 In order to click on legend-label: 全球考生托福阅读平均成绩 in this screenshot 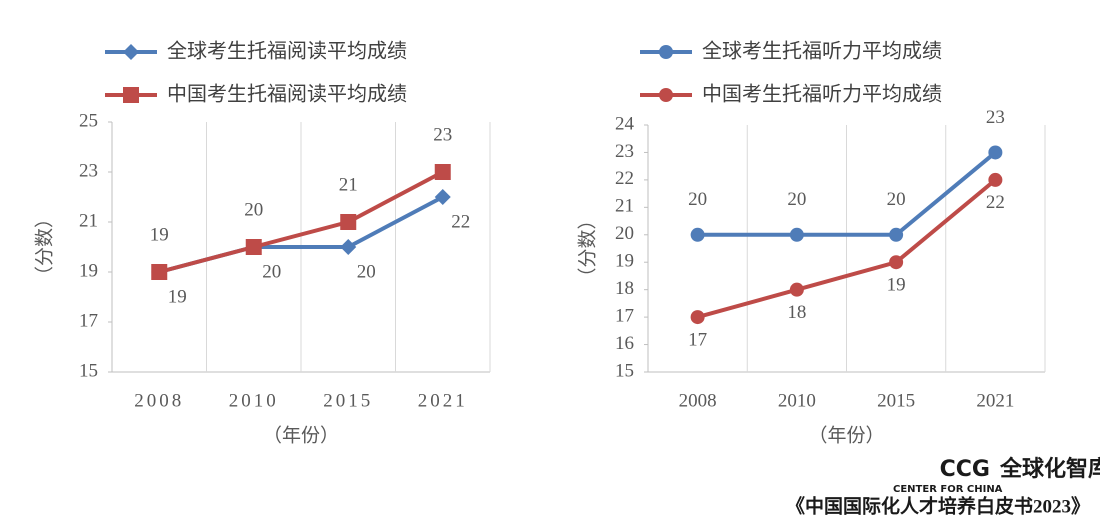, I will do `click(287, 51)`.